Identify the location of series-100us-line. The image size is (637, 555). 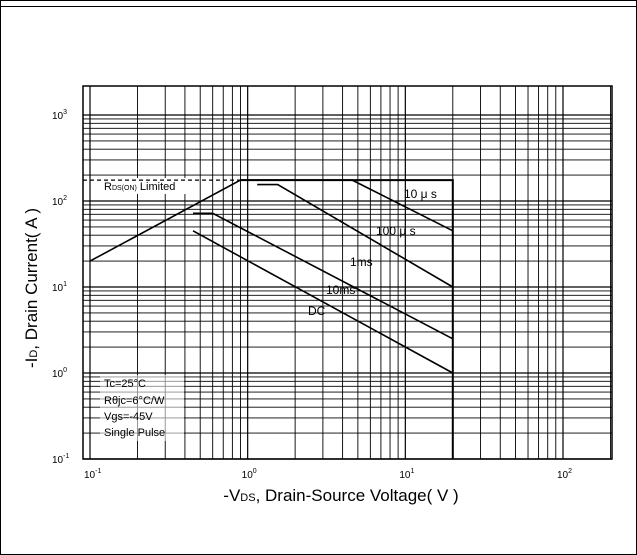
(355, 235).